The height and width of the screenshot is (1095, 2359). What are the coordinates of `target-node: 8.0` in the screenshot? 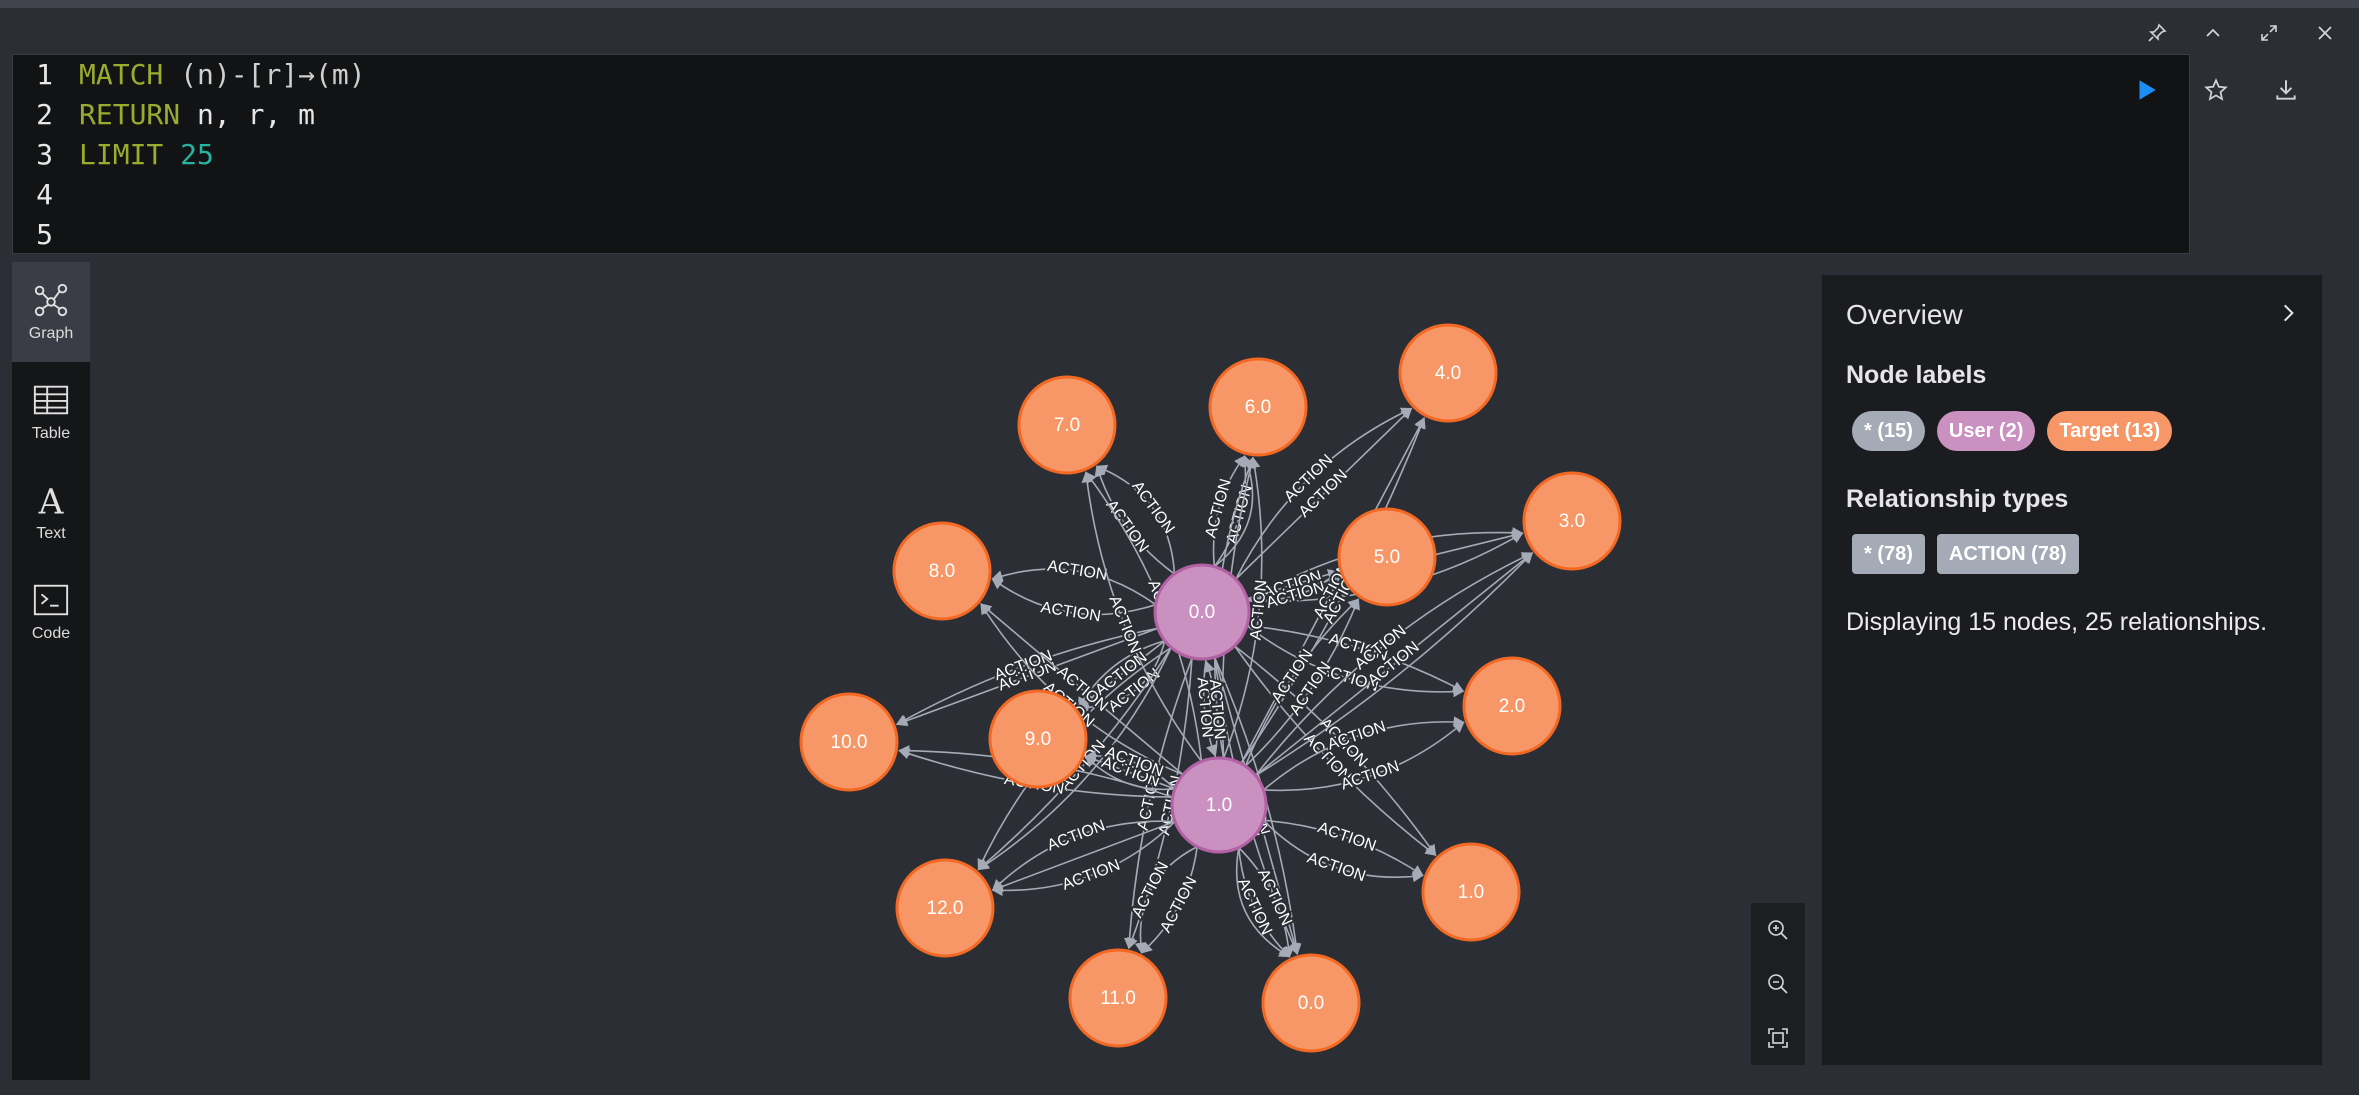 It's located at (942, 571).